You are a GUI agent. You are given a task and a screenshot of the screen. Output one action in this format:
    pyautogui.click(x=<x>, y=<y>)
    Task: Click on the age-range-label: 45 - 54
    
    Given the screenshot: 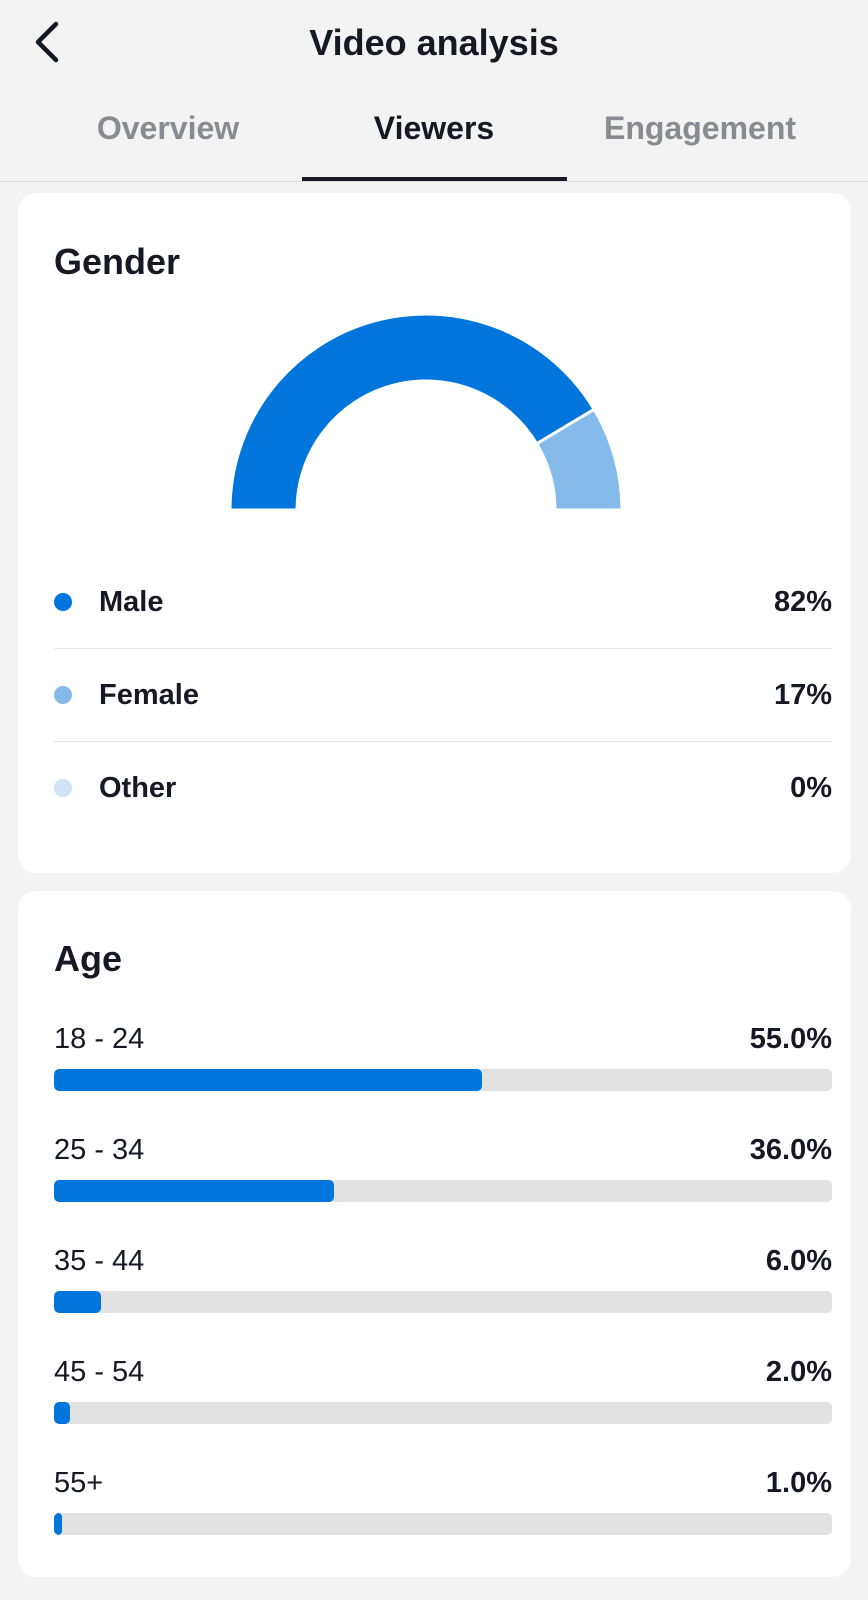 What is the action you would take?
    pyautogui.click(x=99, y=1372)
    